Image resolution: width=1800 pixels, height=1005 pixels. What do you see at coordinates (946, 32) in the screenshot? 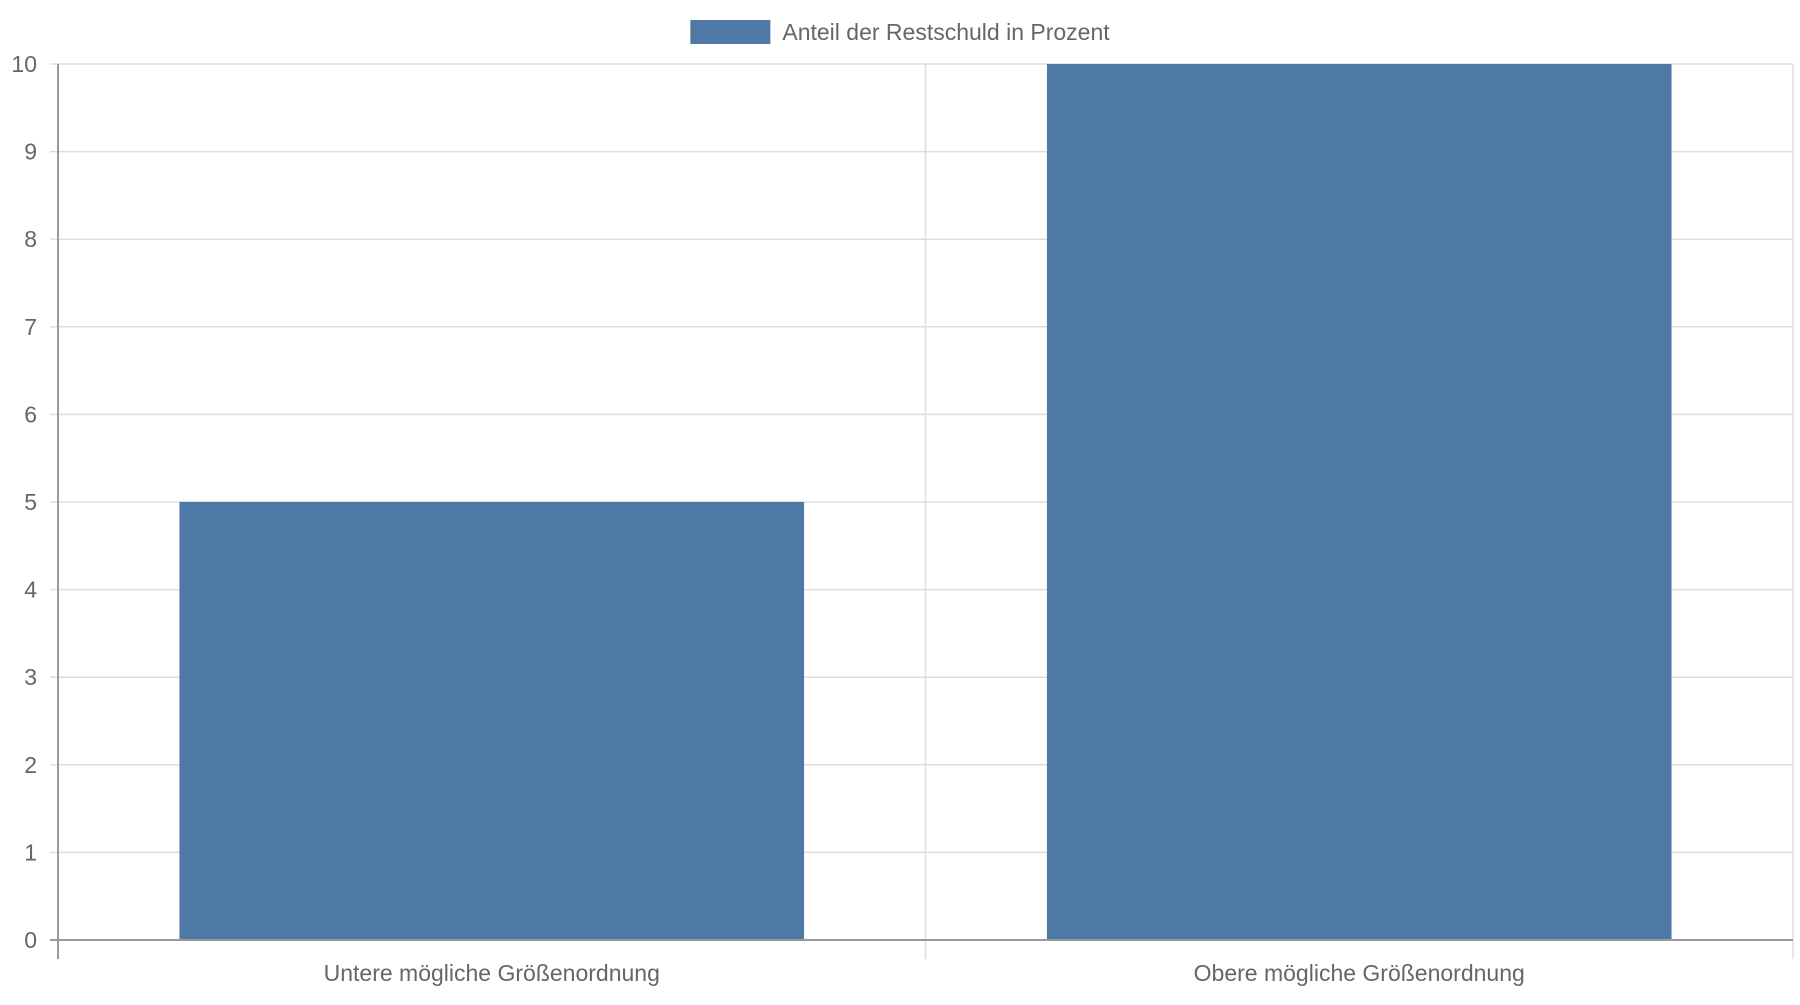
I see `legend-label: Anteil der Restschuld in Prozent` at bounding box center [946, 32].